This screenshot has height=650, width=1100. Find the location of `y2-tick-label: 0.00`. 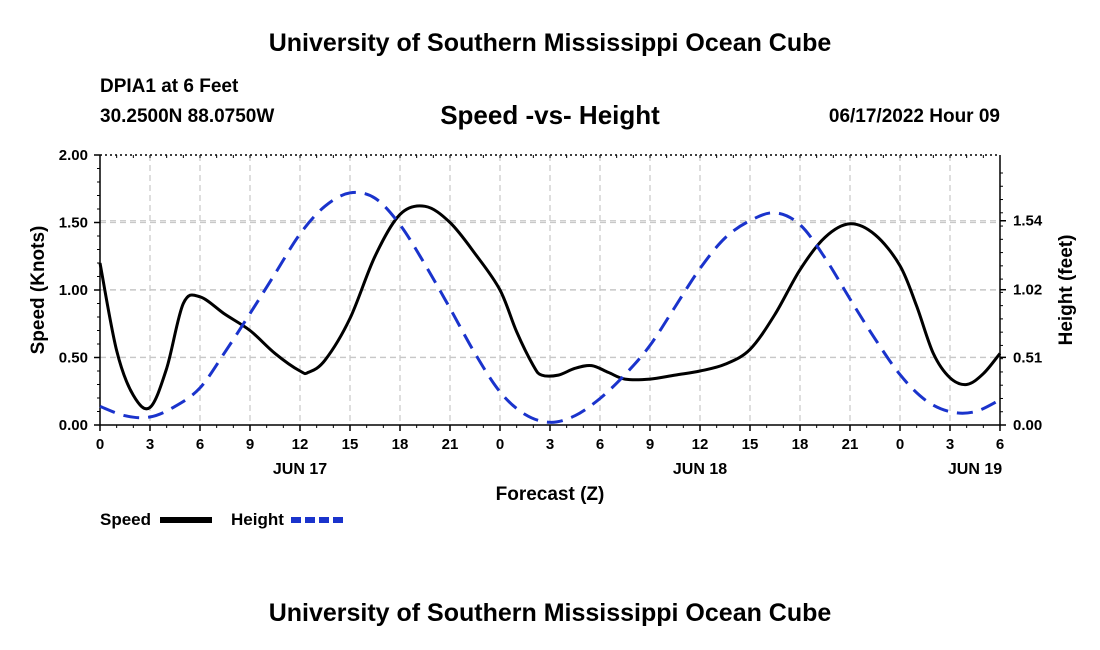

y2-tick-label: 0.00 is located at coordinates (1027, 425).